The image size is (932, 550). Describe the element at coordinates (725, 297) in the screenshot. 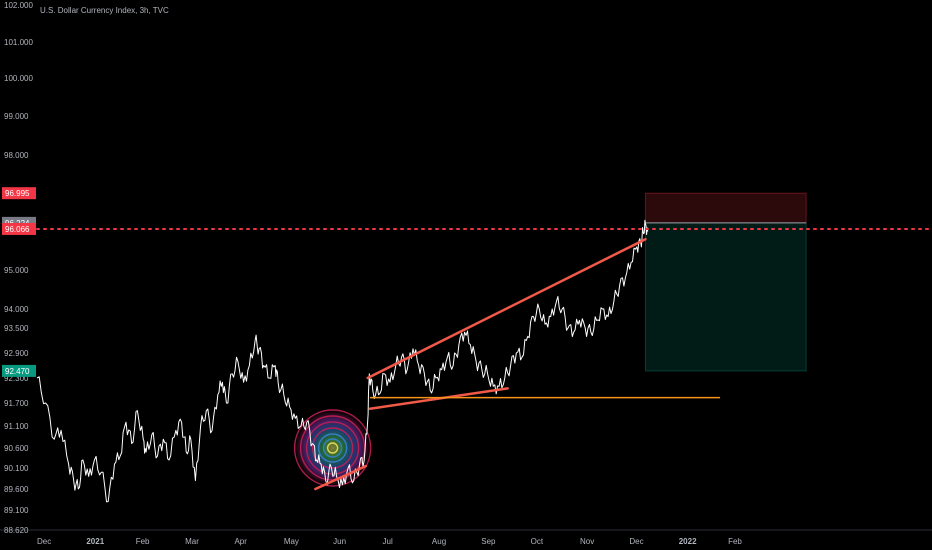

I see `target-zone` at that location.